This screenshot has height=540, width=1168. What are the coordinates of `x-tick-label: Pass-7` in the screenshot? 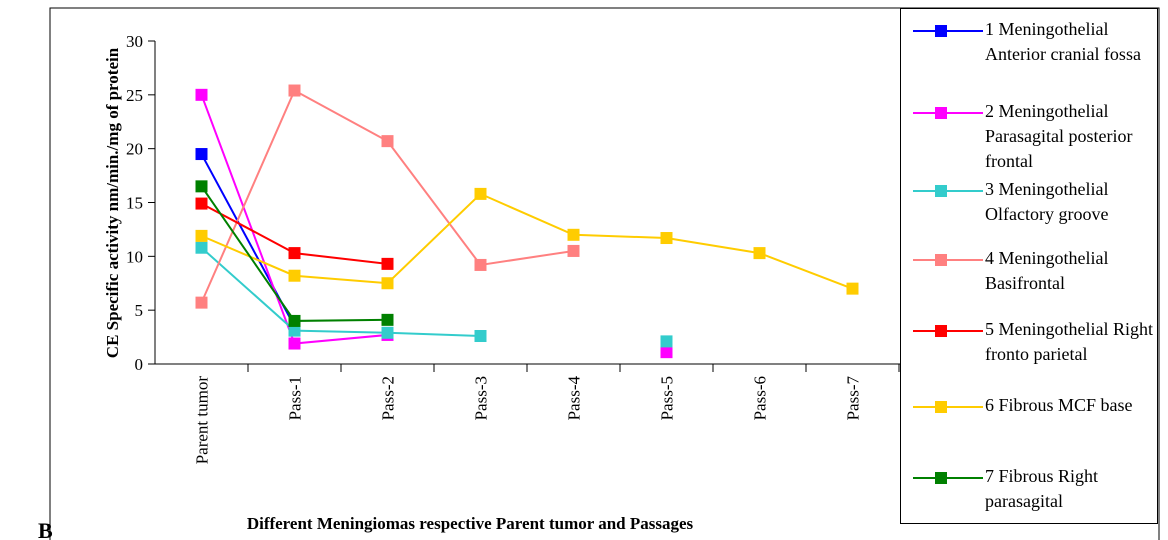 It's located at (853, 398).